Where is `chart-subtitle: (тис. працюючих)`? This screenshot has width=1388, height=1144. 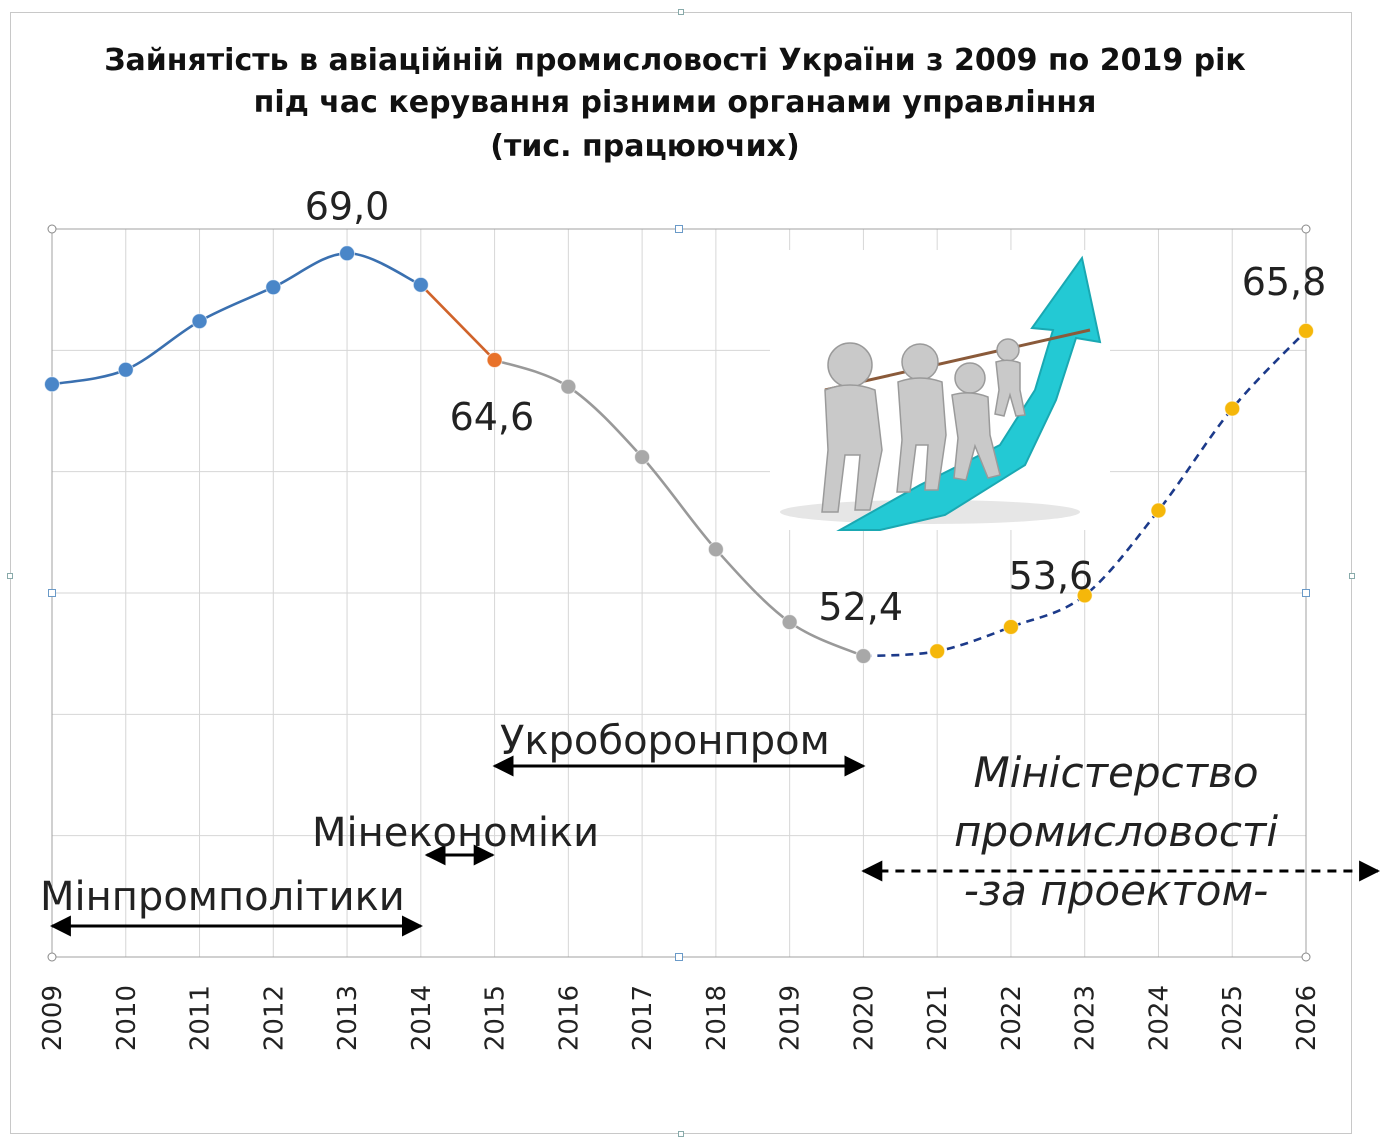
chart-subtitle: (тис. працюючих) is located at coordinates (645, 146).